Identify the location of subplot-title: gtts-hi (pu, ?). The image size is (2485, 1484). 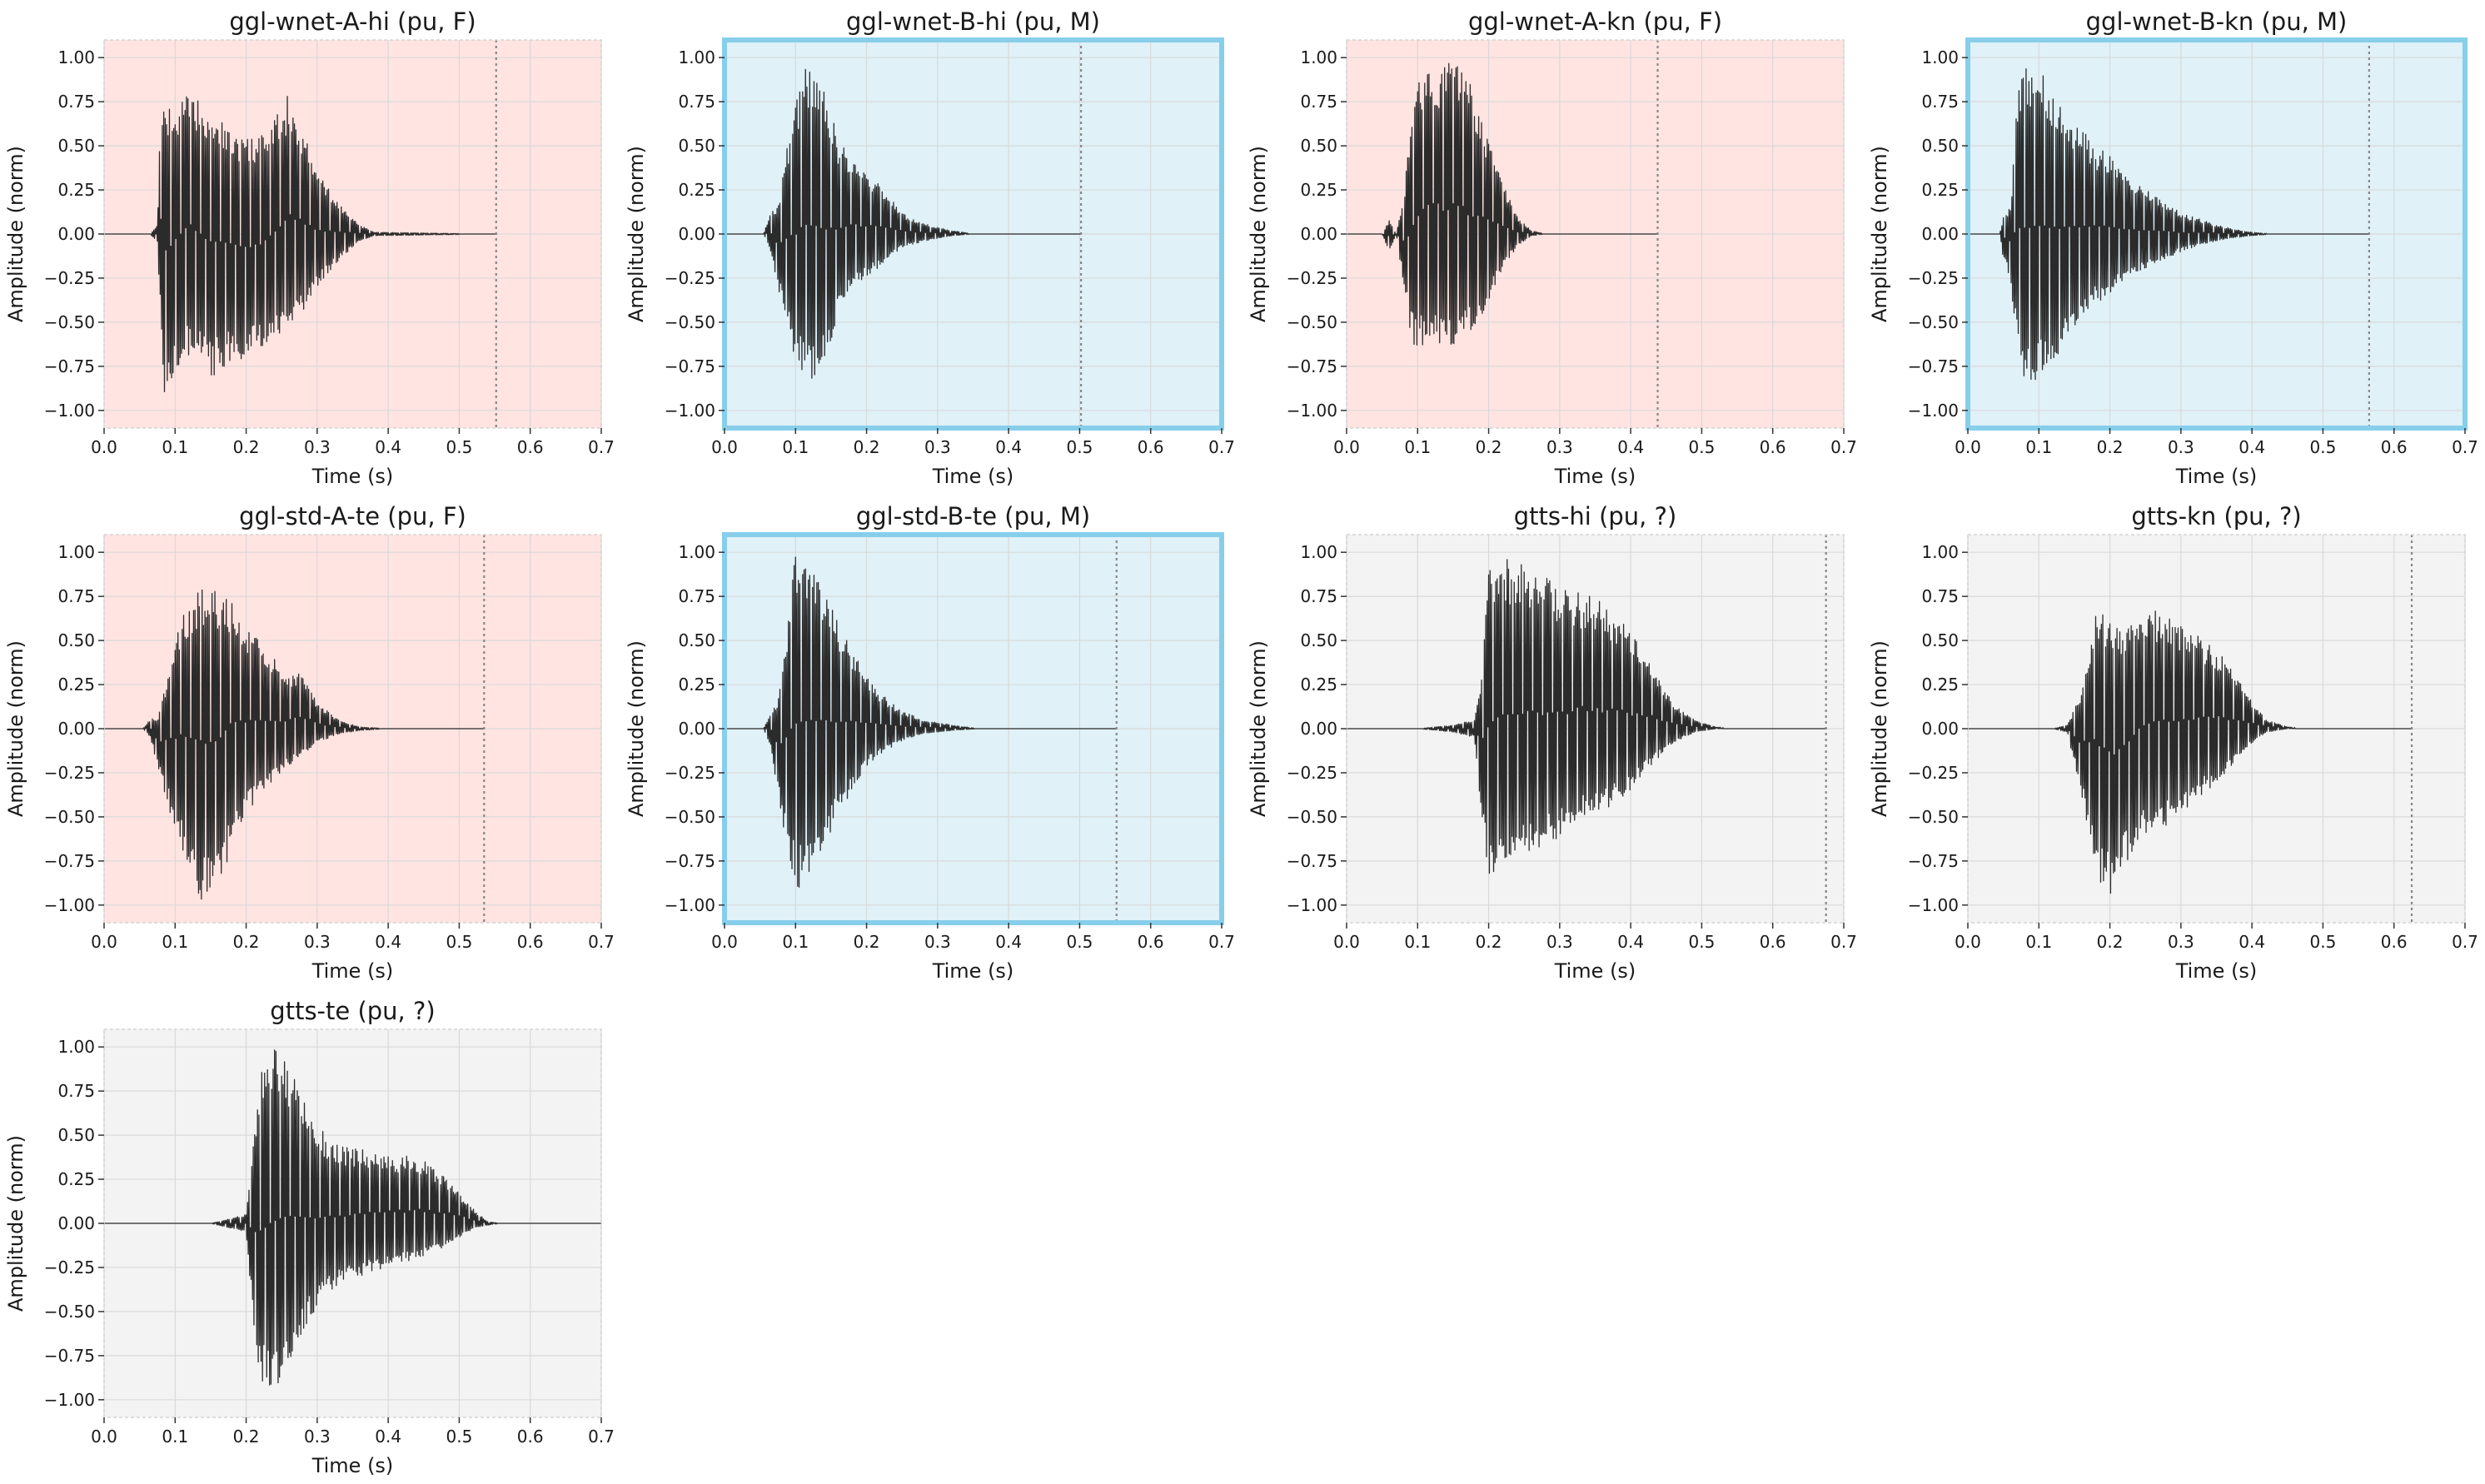
(1595, 516).